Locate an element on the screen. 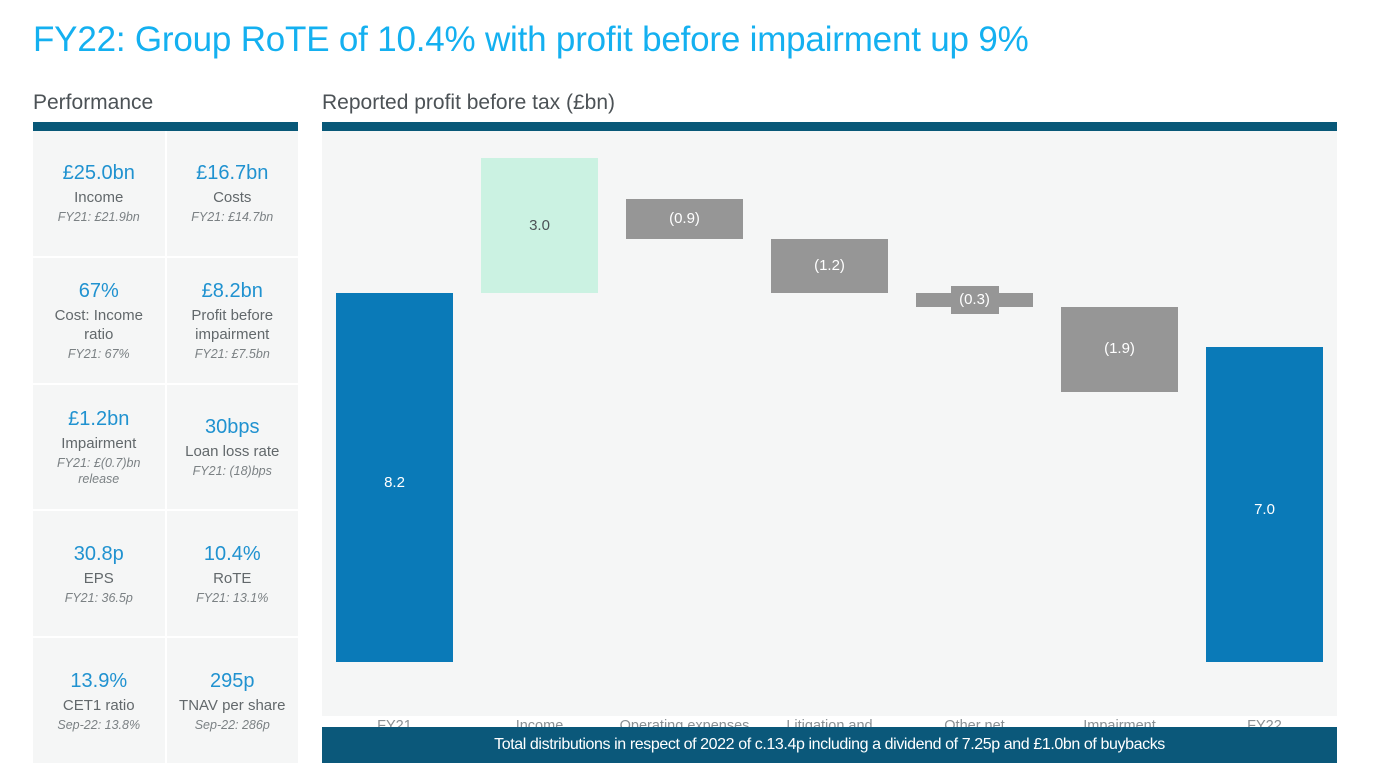  performance-metric-label: EPS is located at coordinates (98, 578).